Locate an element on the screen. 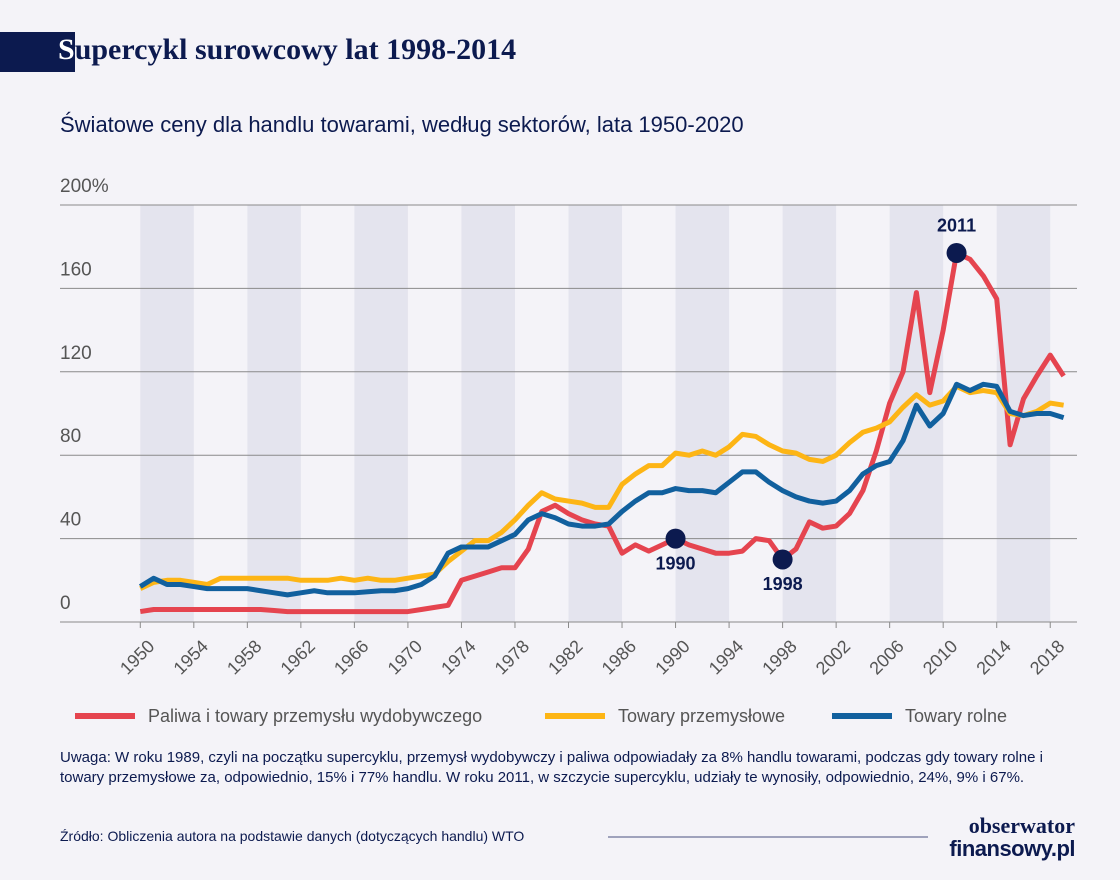  y-tick-label: 120 is located at coordinates (76, 353).